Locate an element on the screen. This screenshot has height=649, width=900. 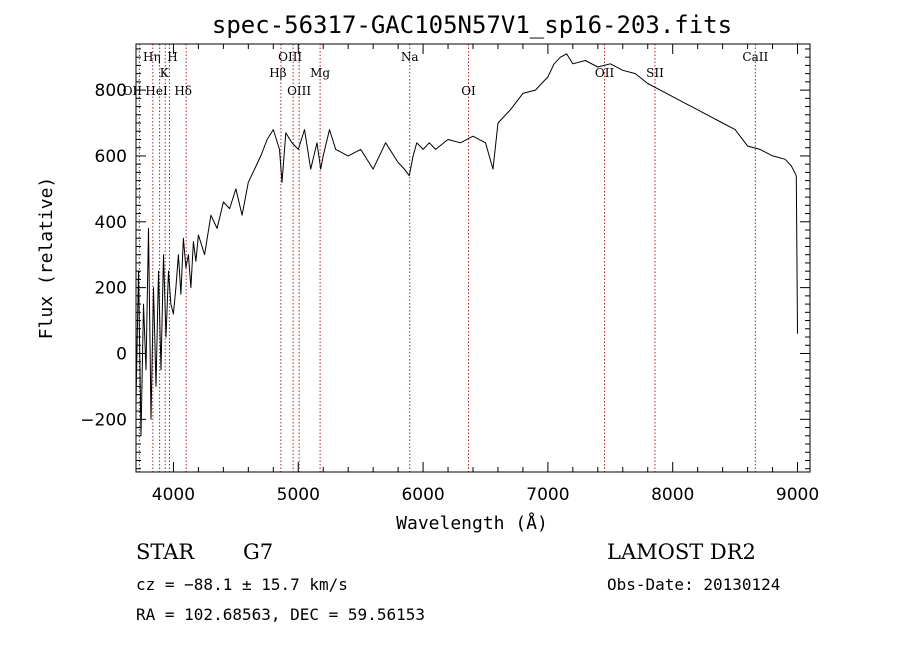
spectral-line-label: Na is located at coordinates (410, 57).